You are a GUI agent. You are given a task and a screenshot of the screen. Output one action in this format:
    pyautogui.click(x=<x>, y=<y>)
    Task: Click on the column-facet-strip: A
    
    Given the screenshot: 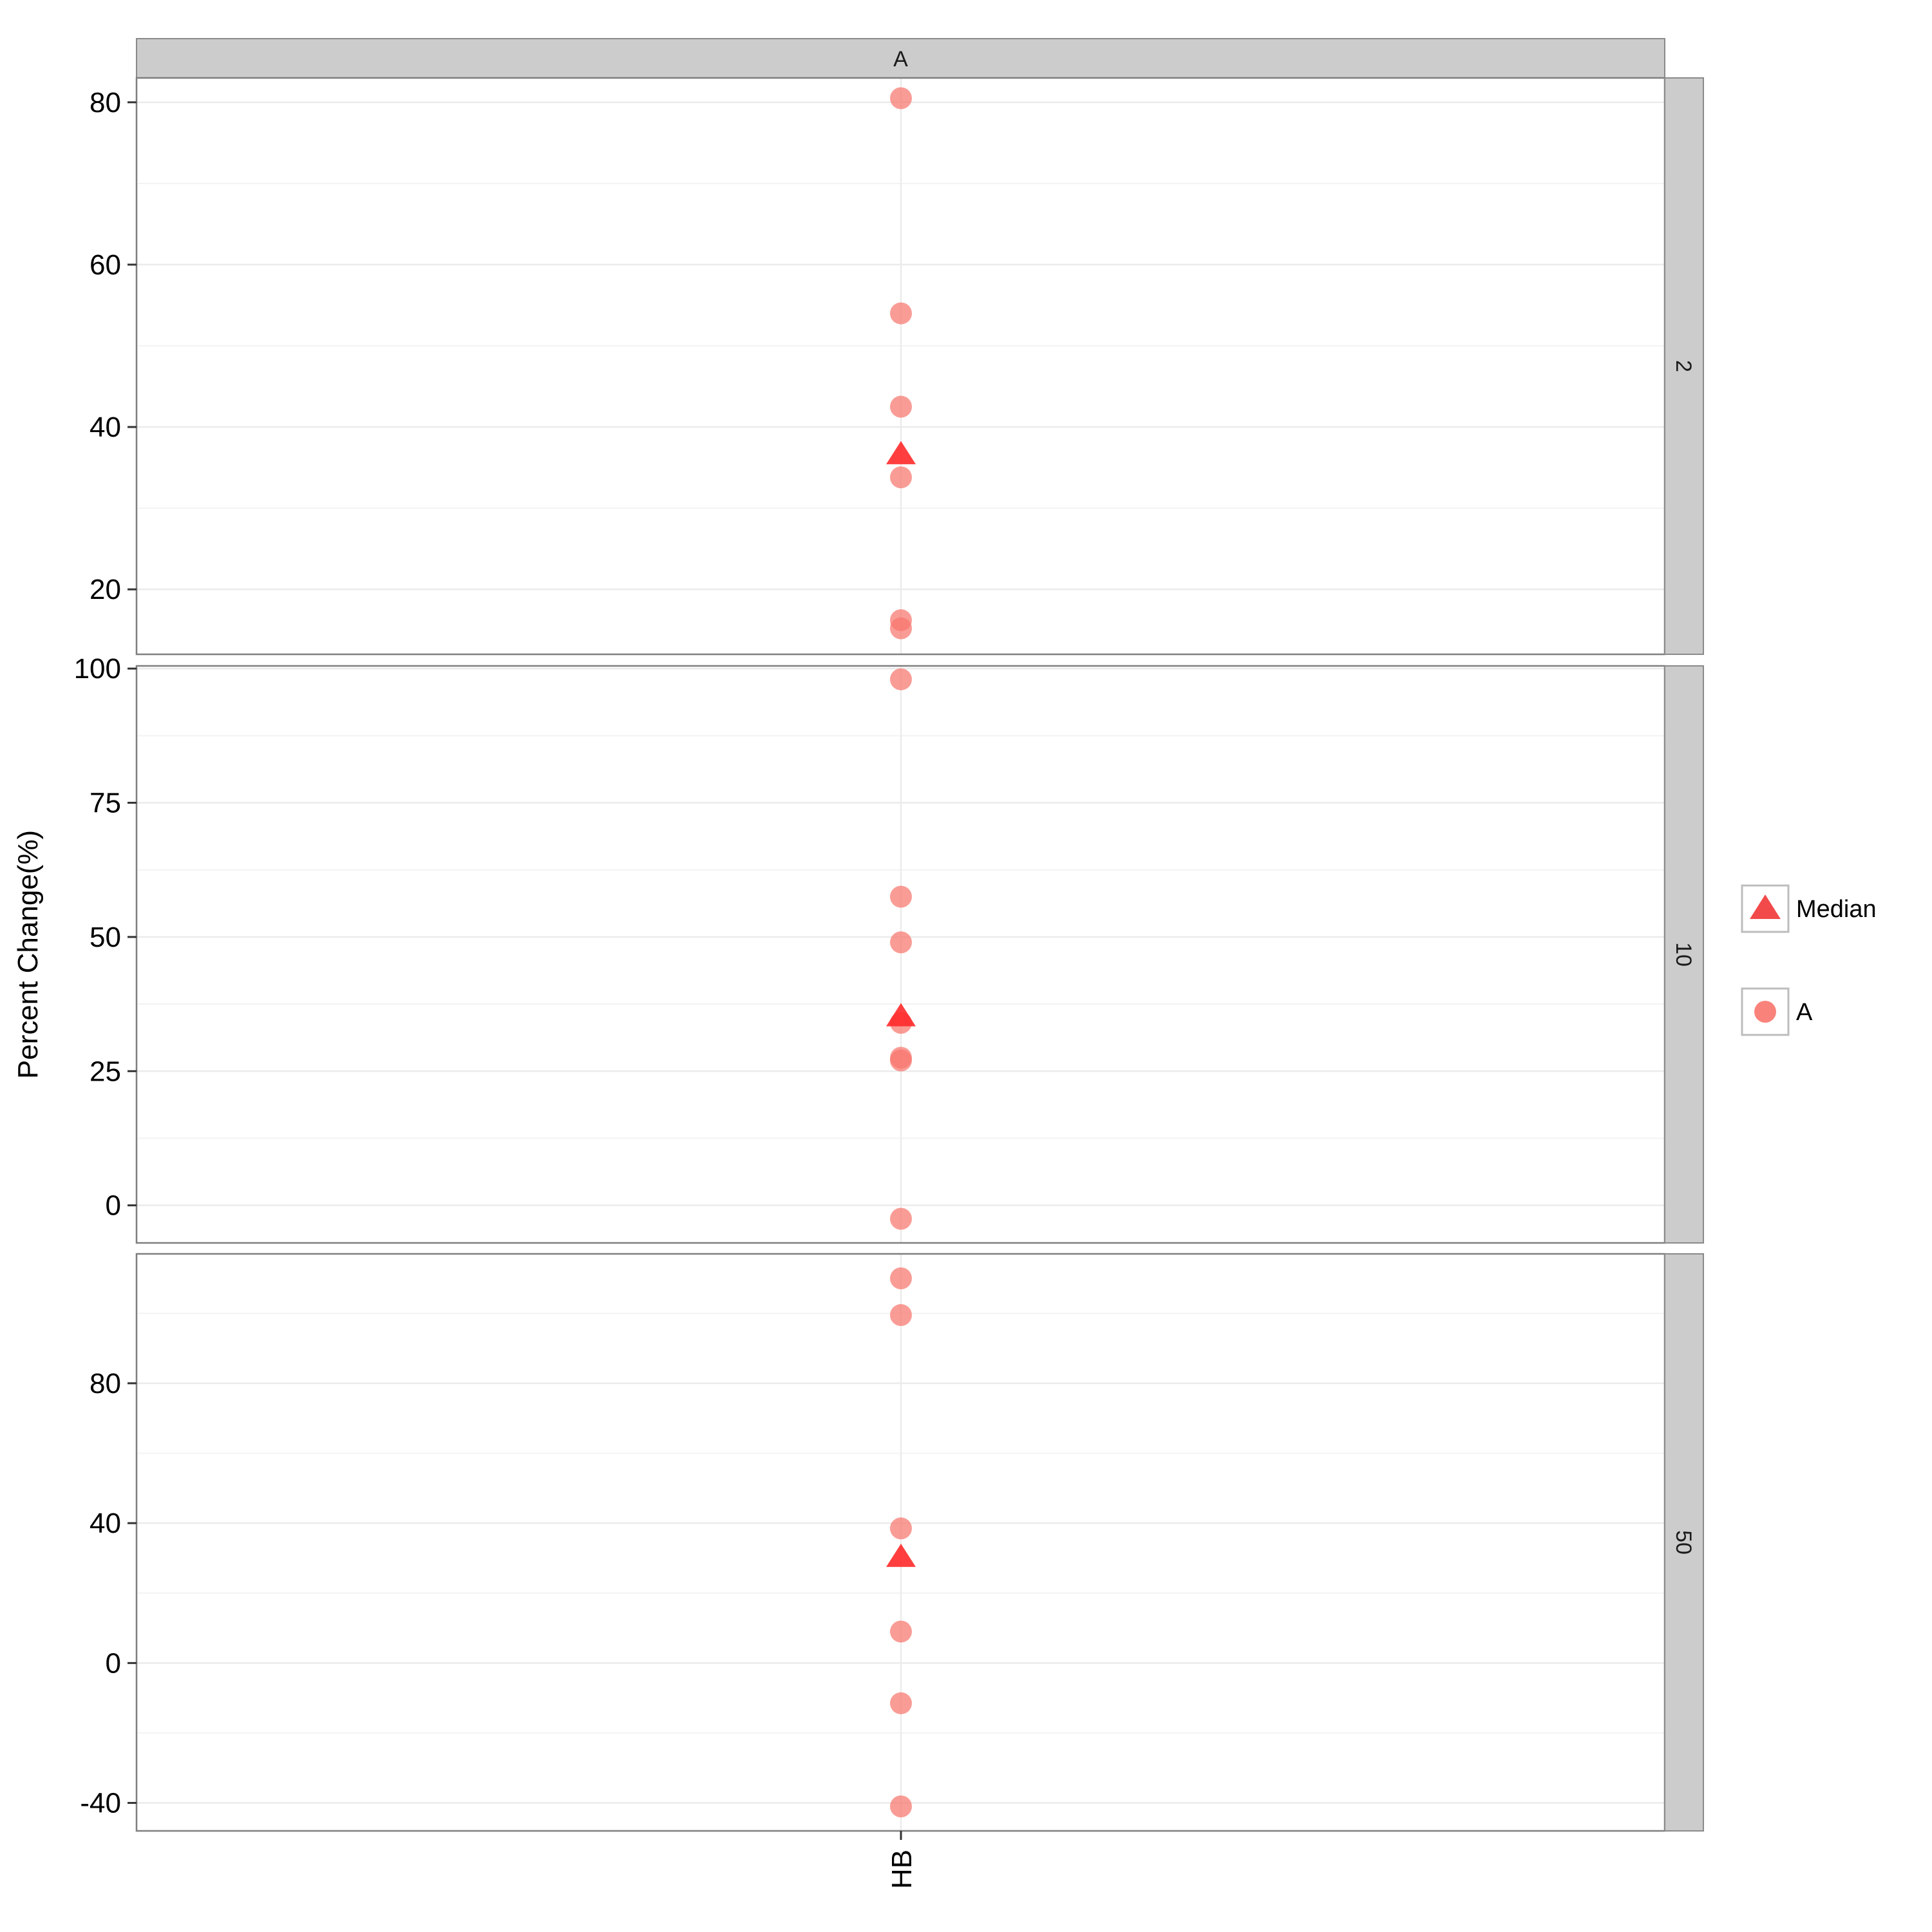 What is the action you would take?
    pyautogui.click(x=901, y=58)
    